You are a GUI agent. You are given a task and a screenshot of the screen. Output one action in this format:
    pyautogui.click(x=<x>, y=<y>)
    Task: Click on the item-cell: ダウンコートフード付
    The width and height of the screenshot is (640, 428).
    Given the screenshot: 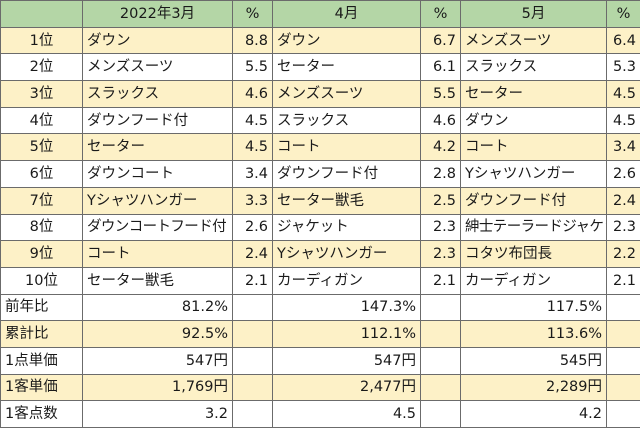 What is the action you would take?
    pyautogui.click(x=157, y=227)
    